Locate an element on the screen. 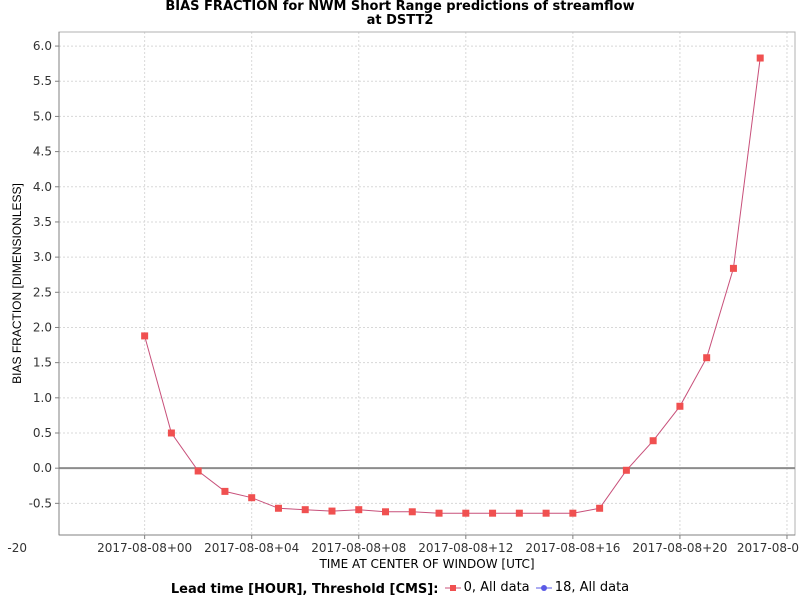 Image resolution: width=800 pixels, height=600 pixels. y-tick-label: 3.5 is located at coordinates (42, 222).